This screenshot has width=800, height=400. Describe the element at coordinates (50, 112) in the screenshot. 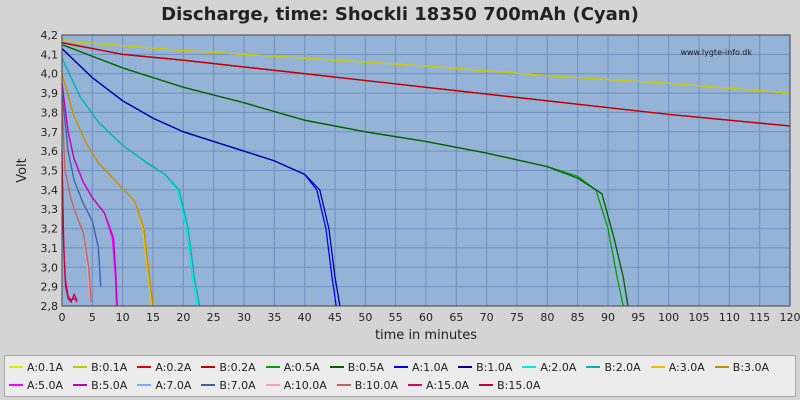

I see `y-tick-label: 3,8` at that location.